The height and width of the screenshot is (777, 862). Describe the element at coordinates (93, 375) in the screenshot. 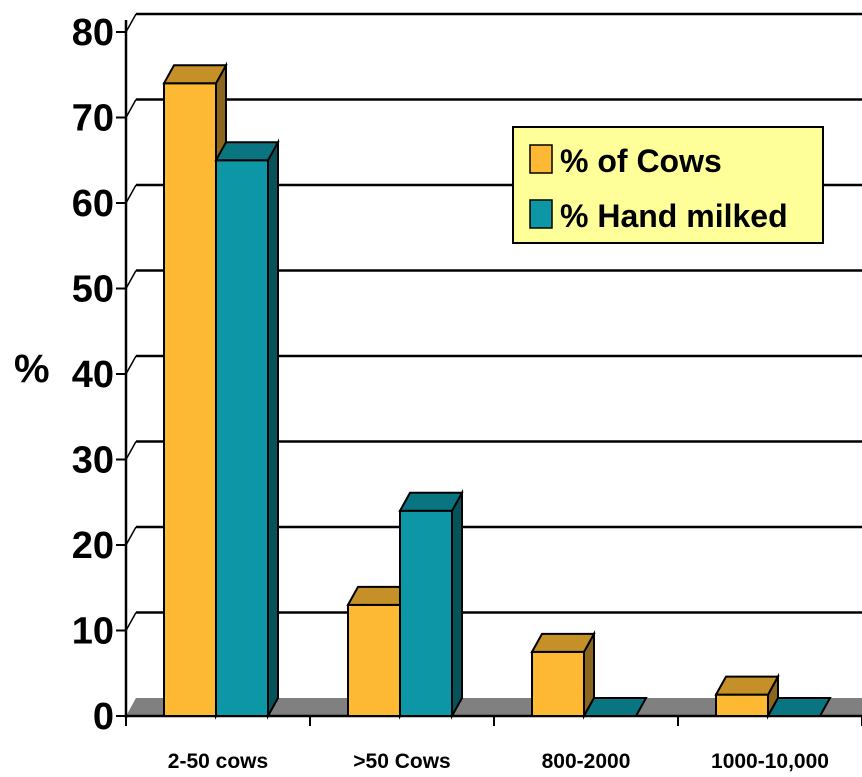

I see `y-tick-label: 40` at that location.